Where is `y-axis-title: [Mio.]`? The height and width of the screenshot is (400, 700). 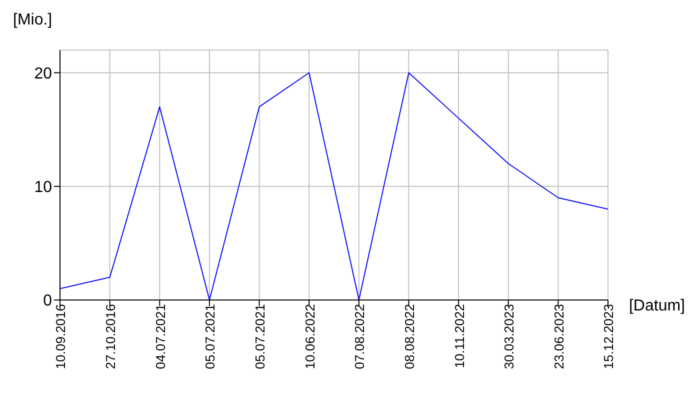 y-axis-title: [Mio.] is located at coordinates (32, 19).